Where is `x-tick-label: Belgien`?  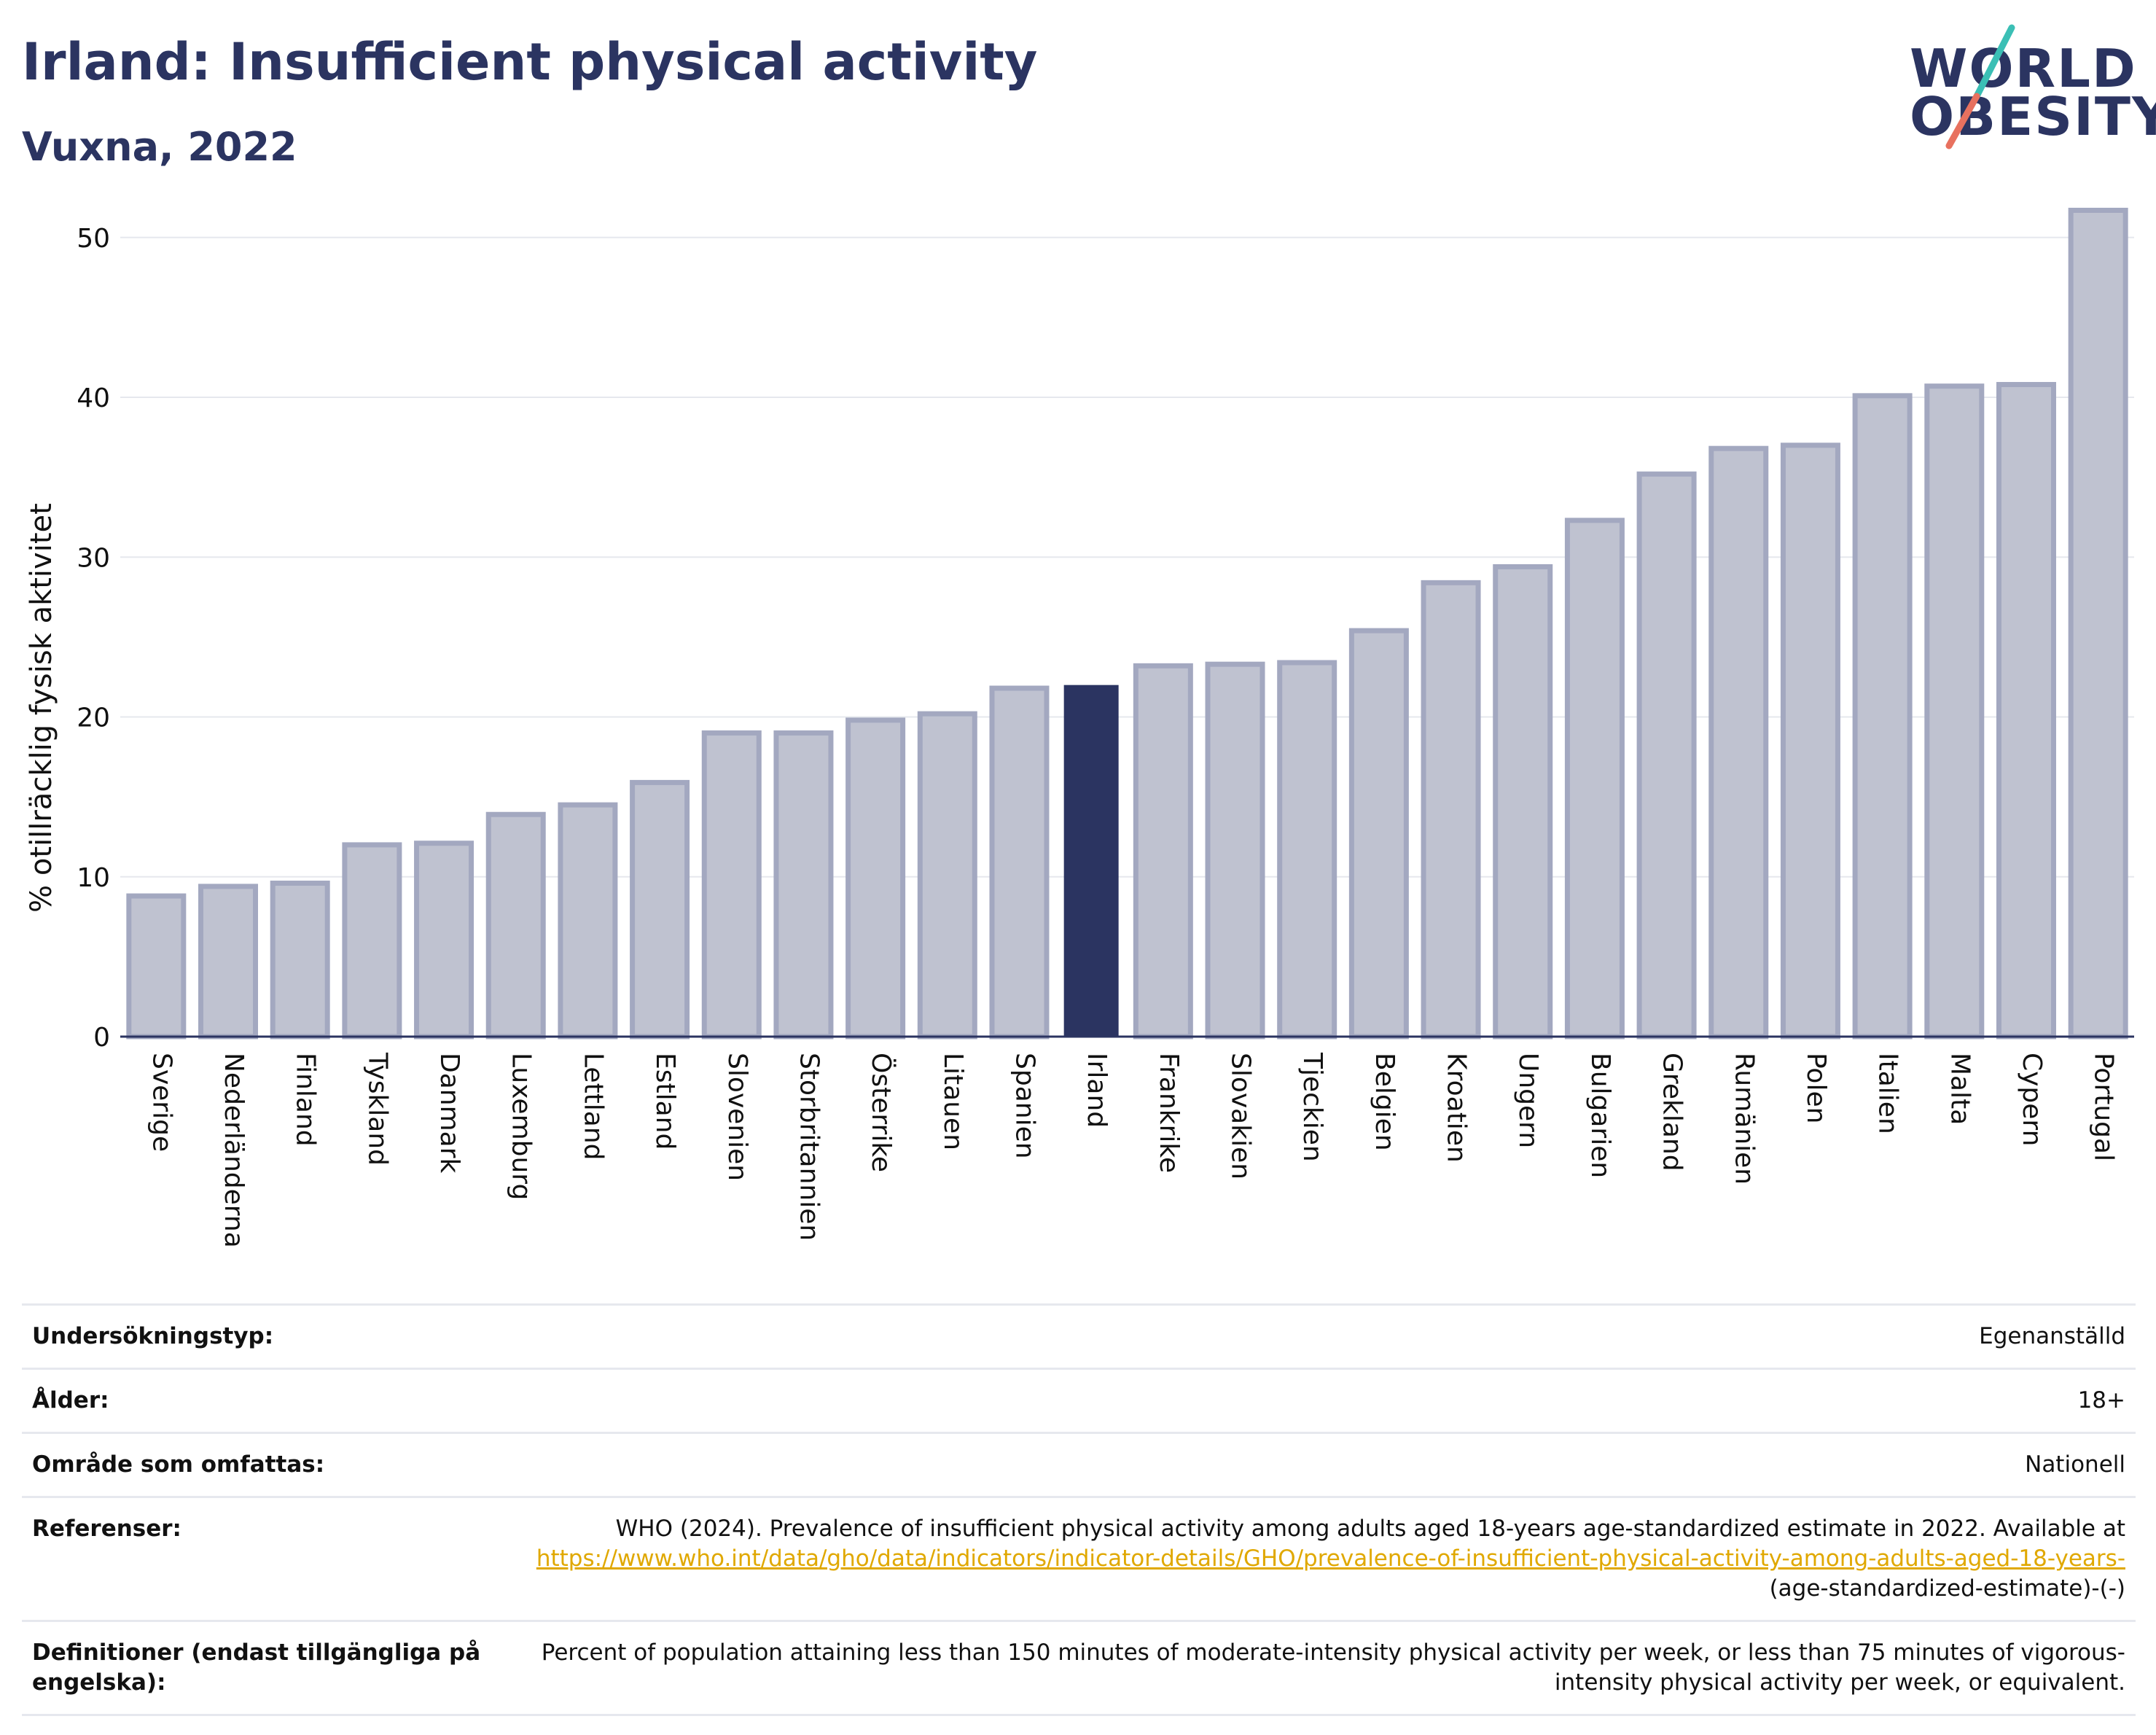 x-tick-label: Belgien is located at coordinates (1384, 1102).